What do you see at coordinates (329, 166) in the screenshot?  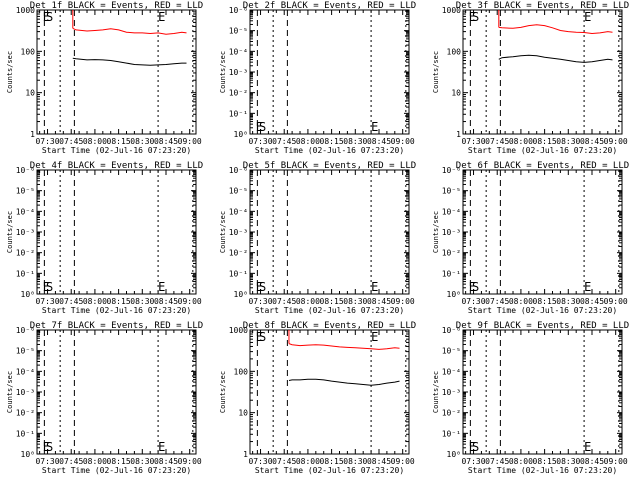 I see `panel-title: Det 5f BLACK = Events, RED = LLD` at bounding box center [329, 166].